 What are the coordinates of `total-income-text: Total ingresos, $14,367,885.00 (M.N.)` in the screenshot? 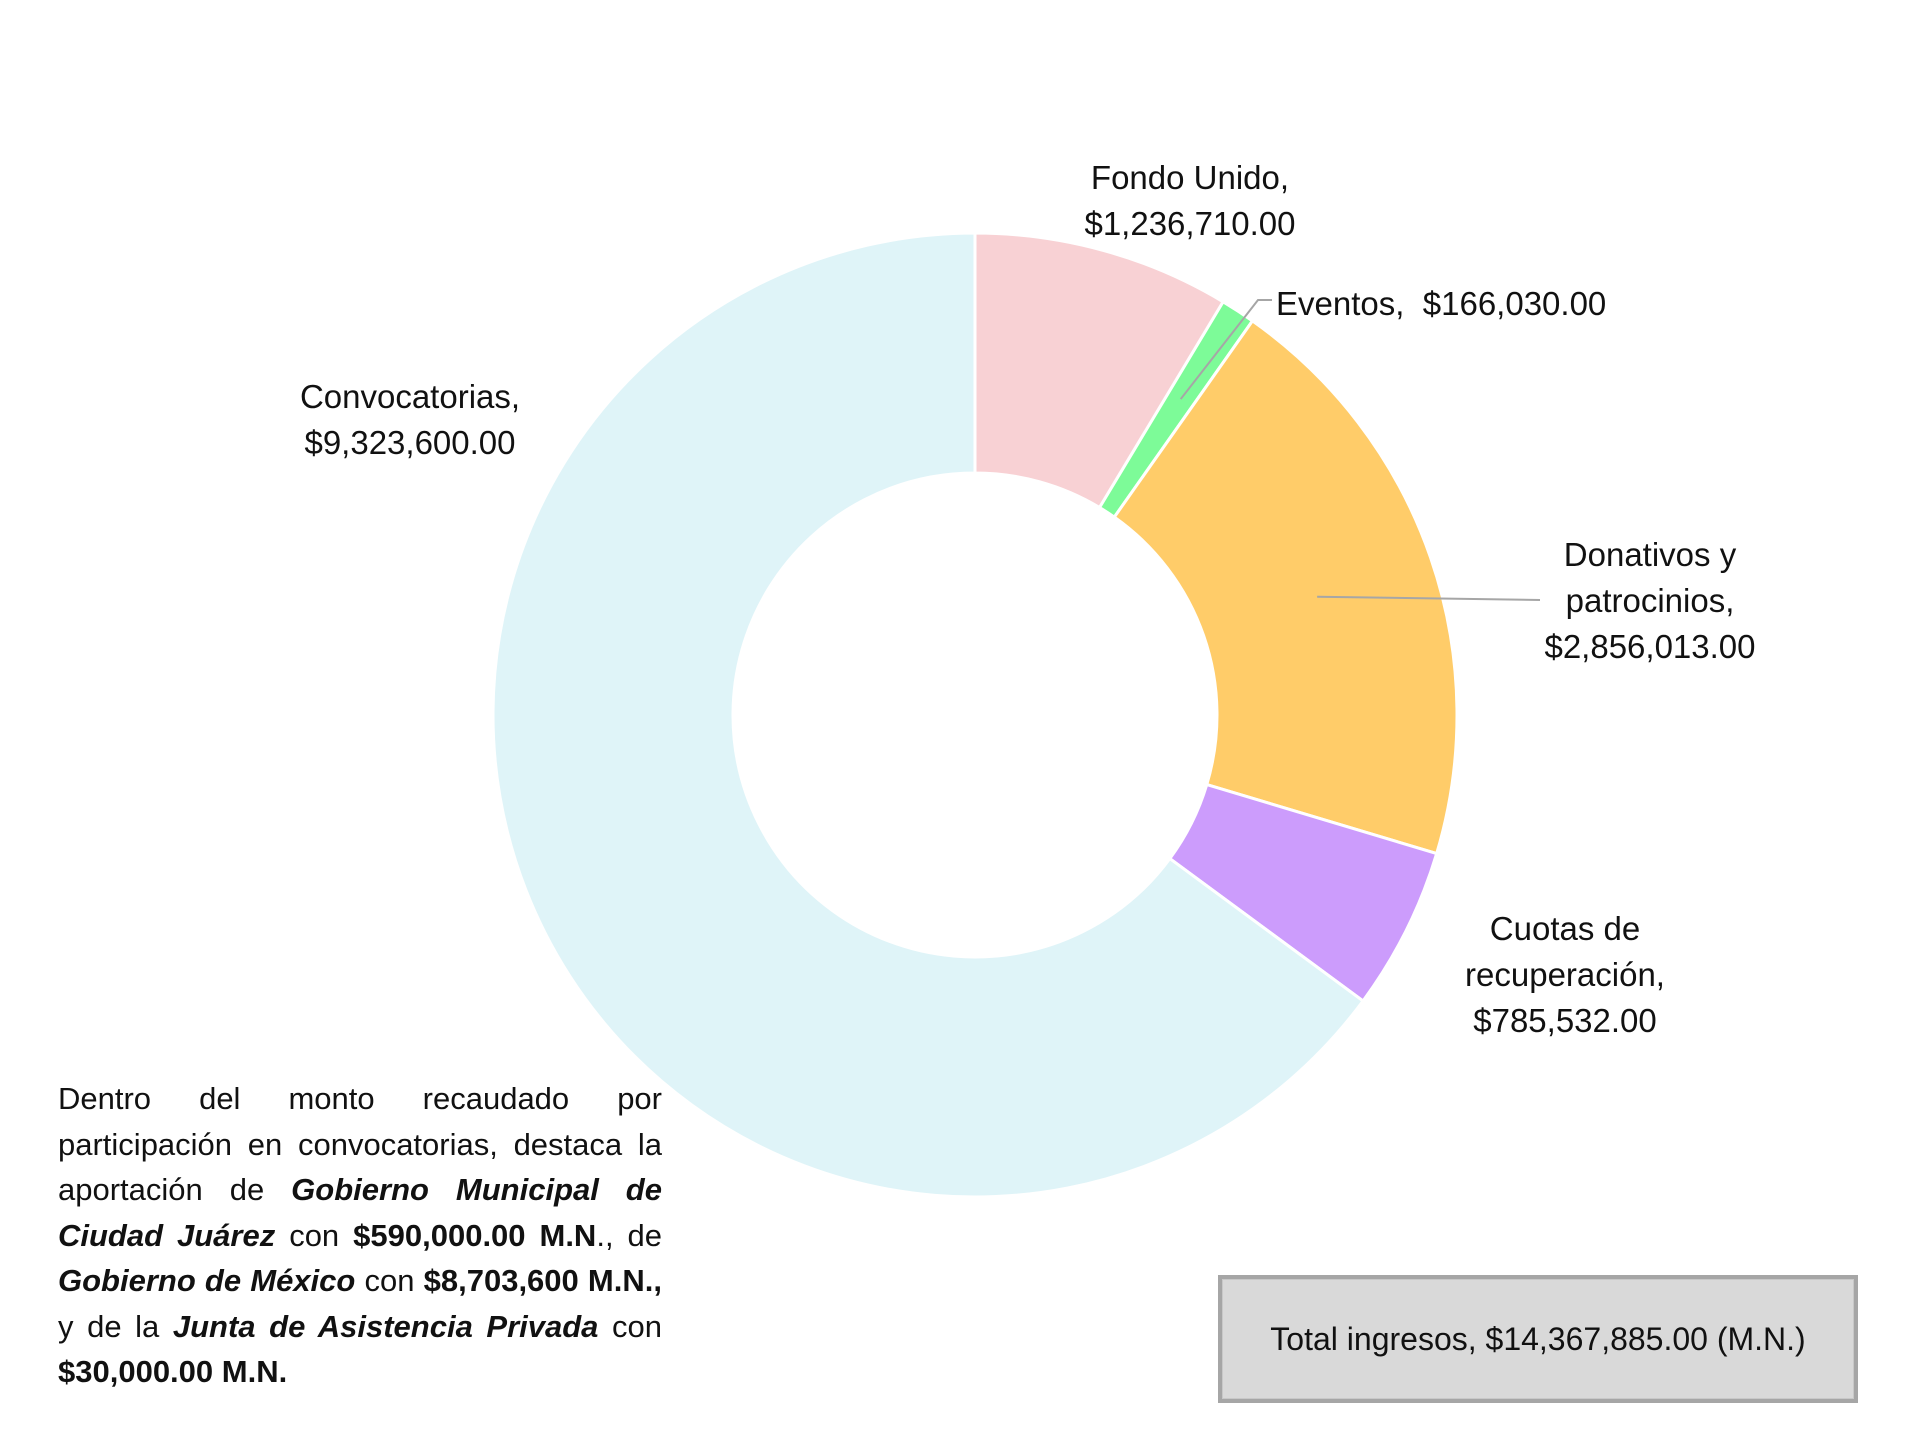 It's located at (1538, 1338).